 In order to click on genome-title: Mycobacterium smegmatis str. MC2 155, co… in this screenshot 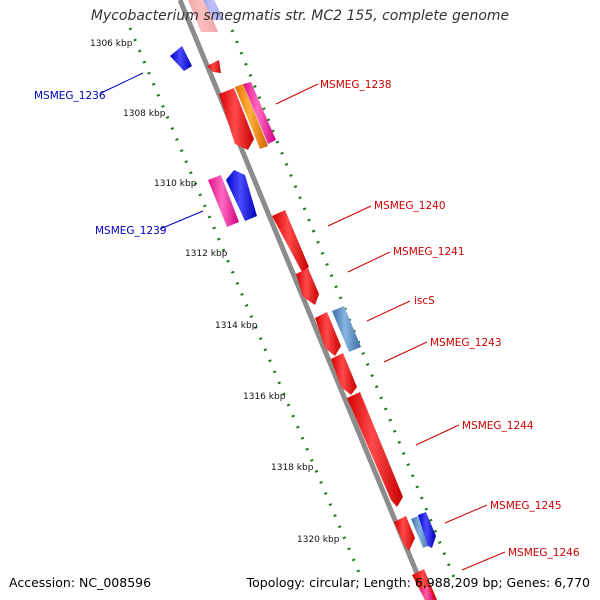, I will do `click(300, 16)`.